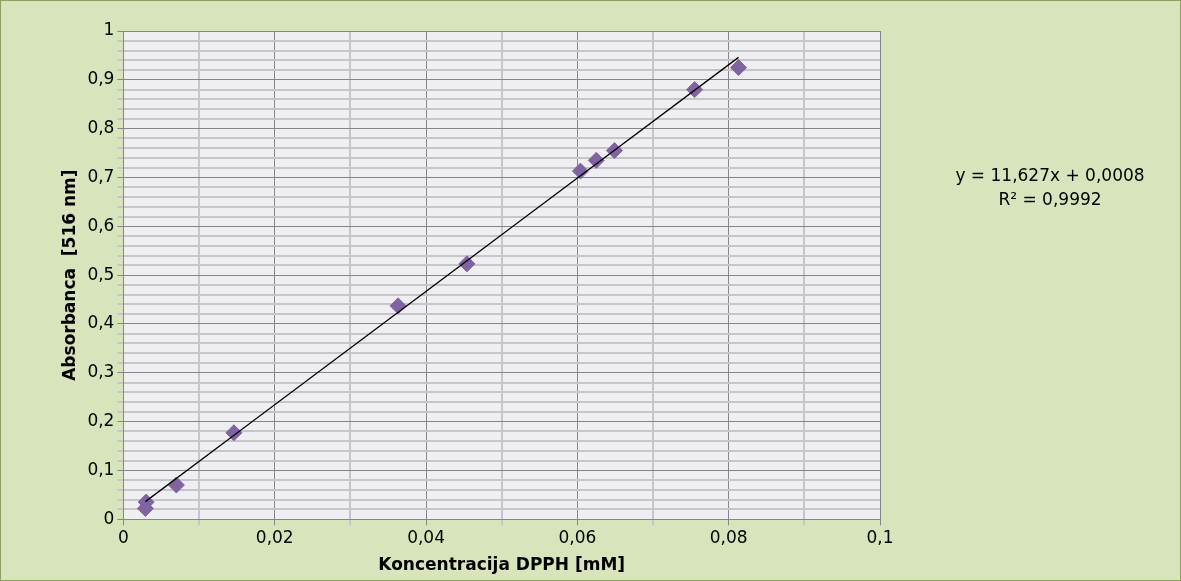  Describe the element at coordinates (101, 175) in the screenshot. I see `y-tick-label: 0,7` at that location.